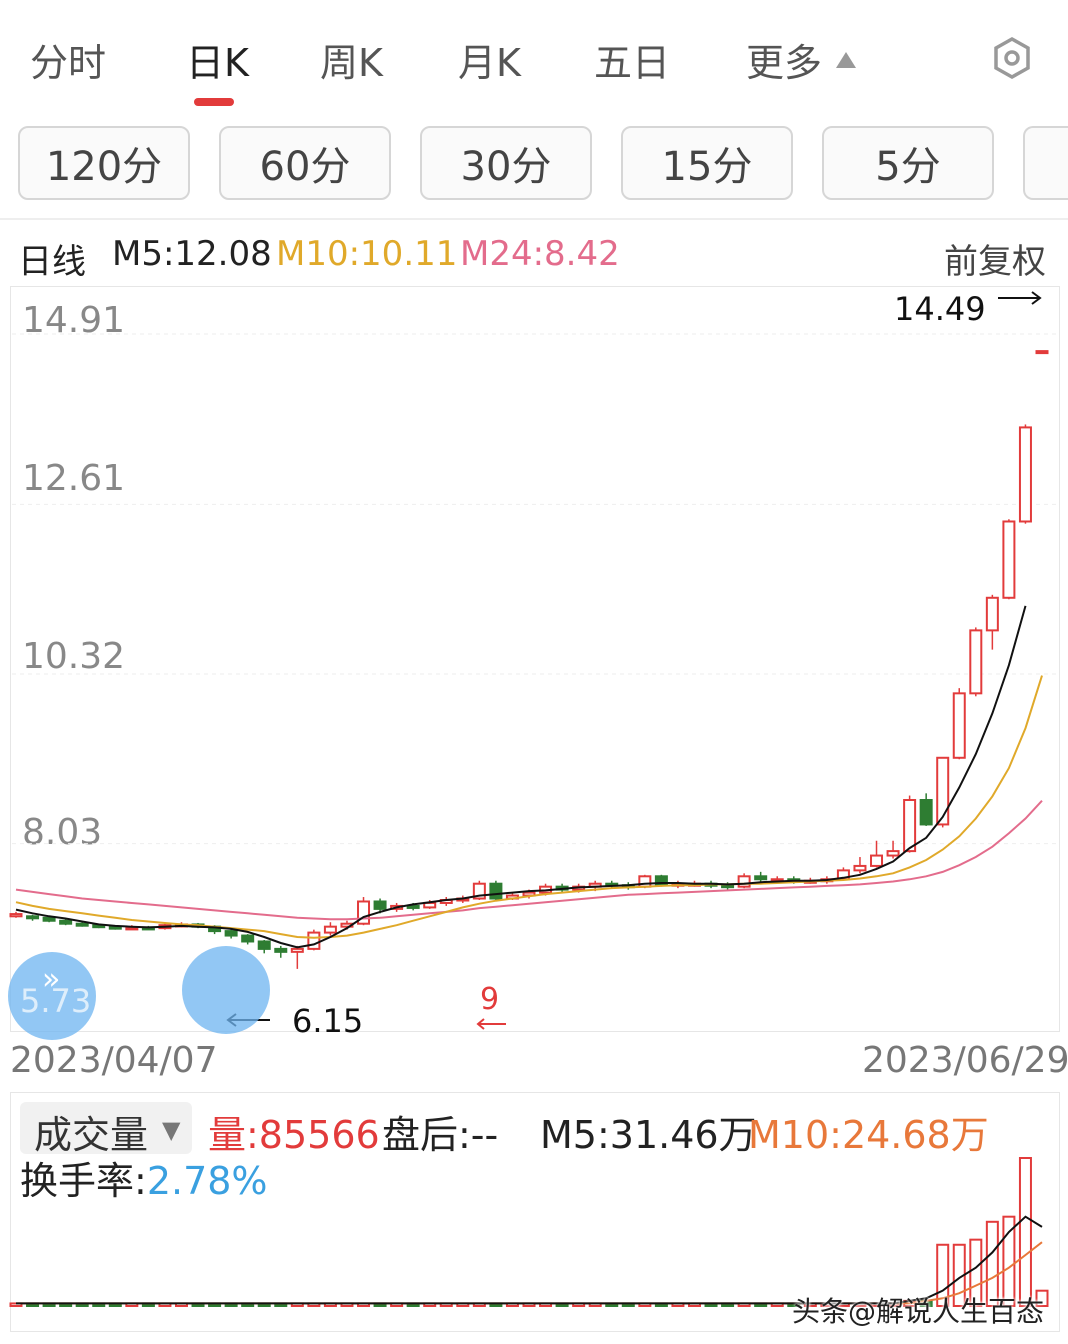 The height and width of the screenshot is (1344, 1068). I want to click on y-tick-label: 10.32, so click(74, 656).